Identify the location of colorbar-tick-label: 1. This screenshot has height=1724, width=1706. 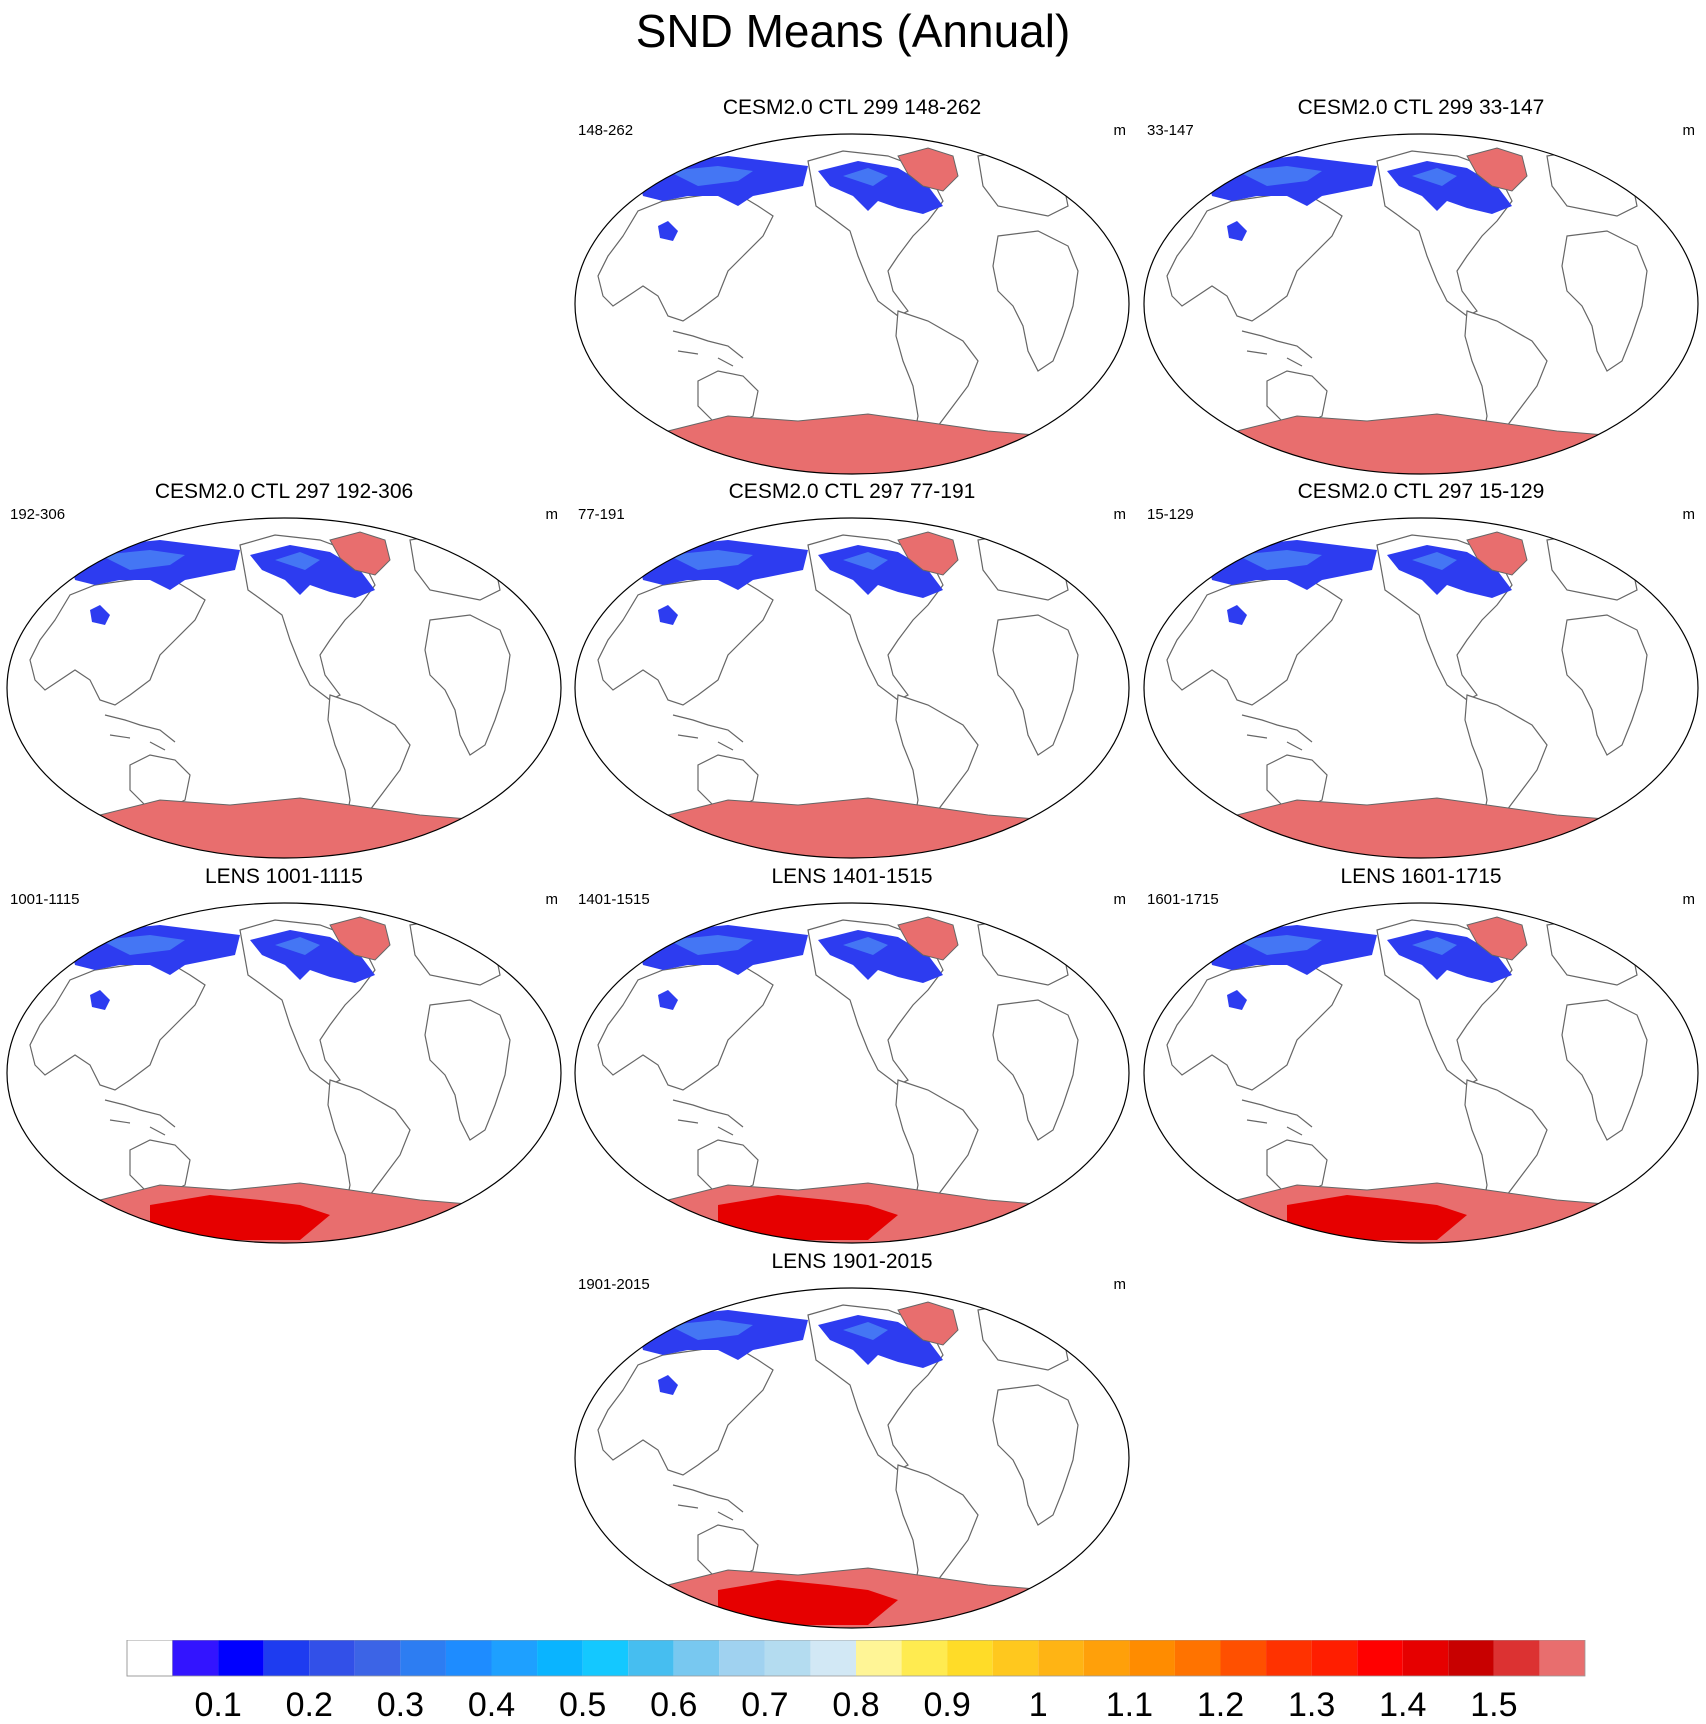
(1038, 1705).